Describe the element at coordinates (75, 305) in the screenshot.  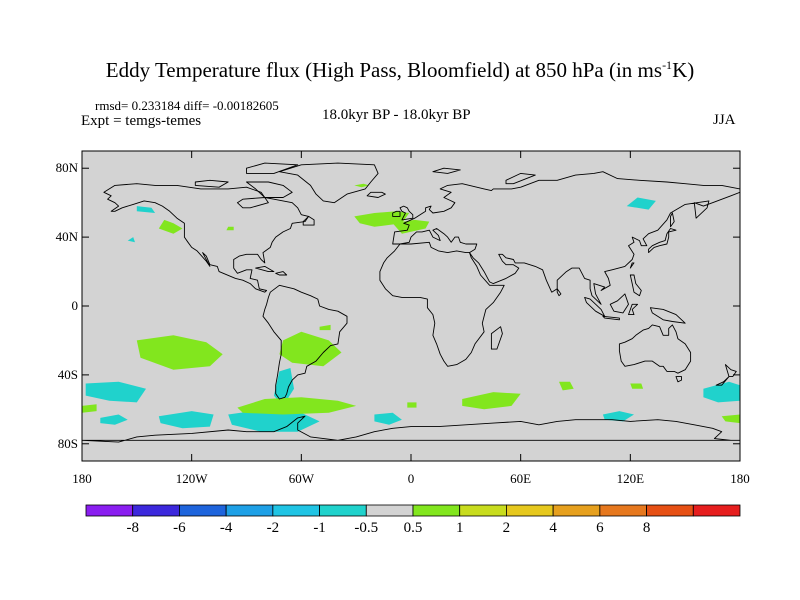
I see `lat-tick-label: 0` at that location.